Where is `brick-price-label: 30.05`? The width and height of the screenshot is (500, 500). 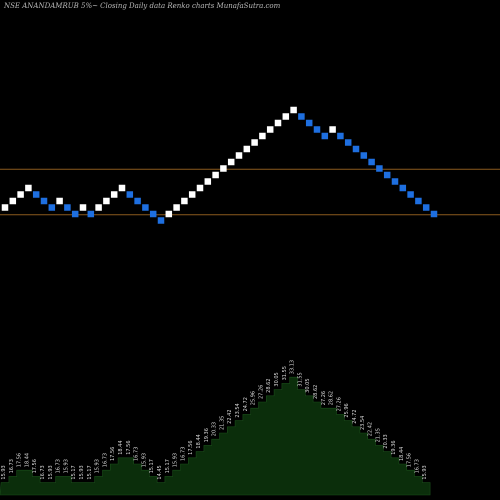
brick-price-label: 30.05 is located at coordinates (277, 379).